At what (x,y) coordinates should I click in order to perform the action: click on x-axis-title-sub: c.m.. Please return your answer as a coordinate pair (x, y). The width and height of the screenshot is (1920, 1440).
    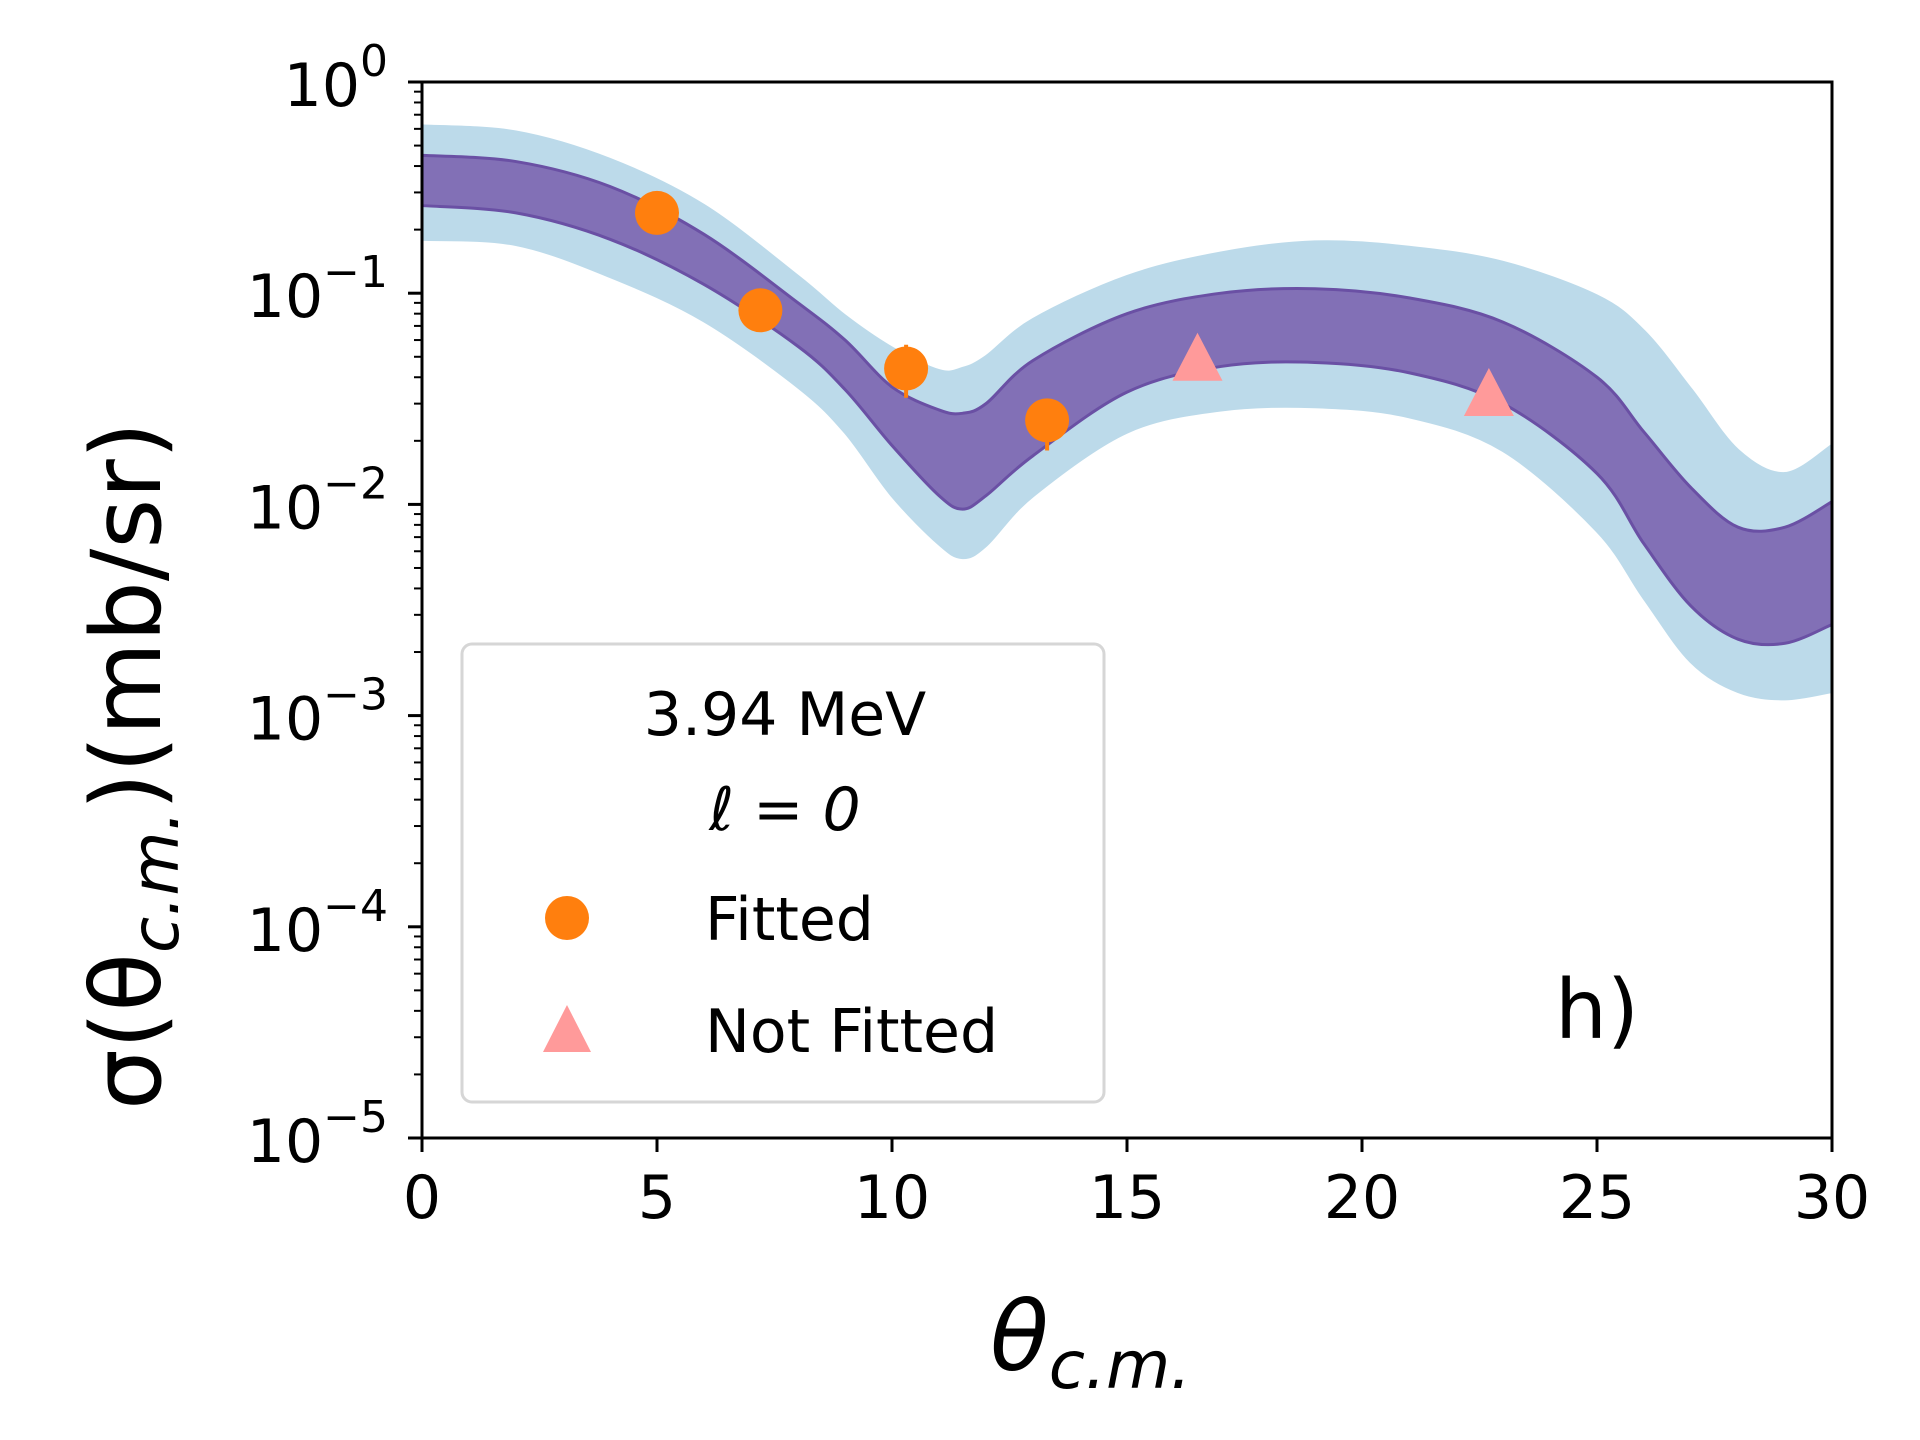
    Looking at the image, I should click on (1120, 1365).